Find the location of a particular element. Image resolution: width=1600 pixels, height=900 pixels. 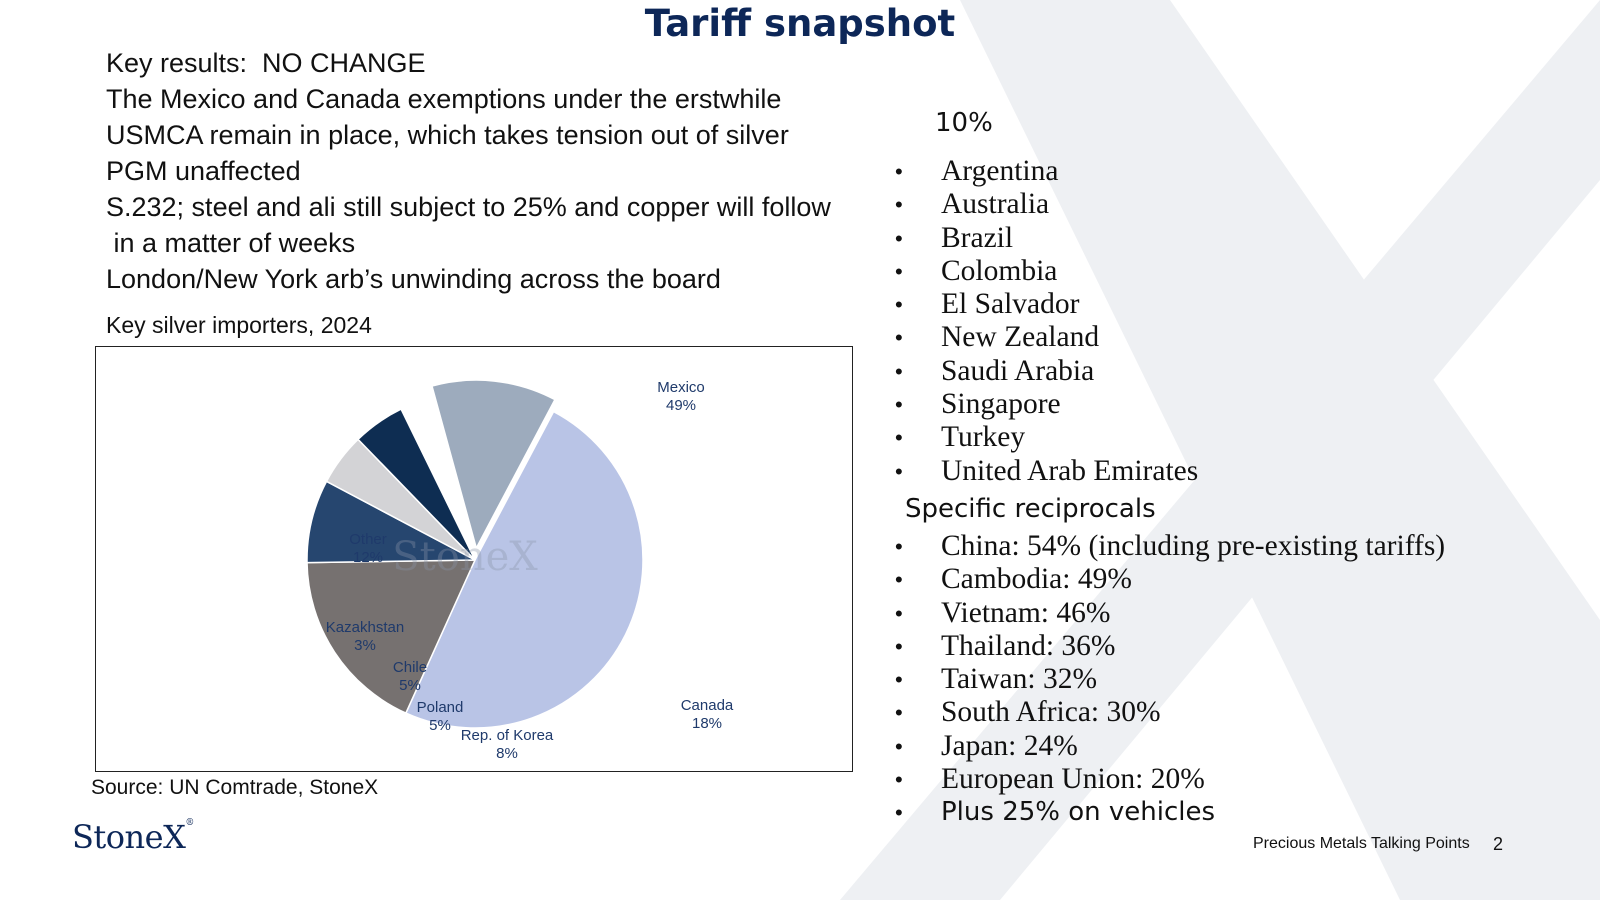

list-item: Taiwan: 32% is located at coordinates (1170, 680).